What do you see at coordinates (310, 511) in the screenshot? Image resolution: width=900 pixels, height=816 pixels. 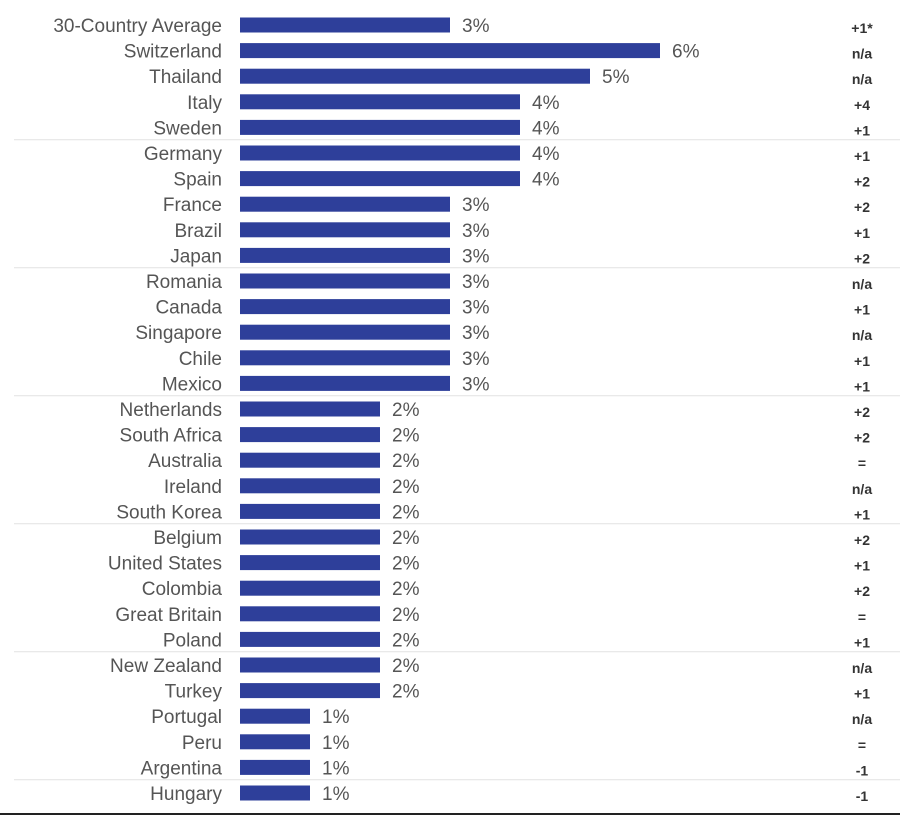 I see `bar-south-korea` at bounding box center [310, 511].